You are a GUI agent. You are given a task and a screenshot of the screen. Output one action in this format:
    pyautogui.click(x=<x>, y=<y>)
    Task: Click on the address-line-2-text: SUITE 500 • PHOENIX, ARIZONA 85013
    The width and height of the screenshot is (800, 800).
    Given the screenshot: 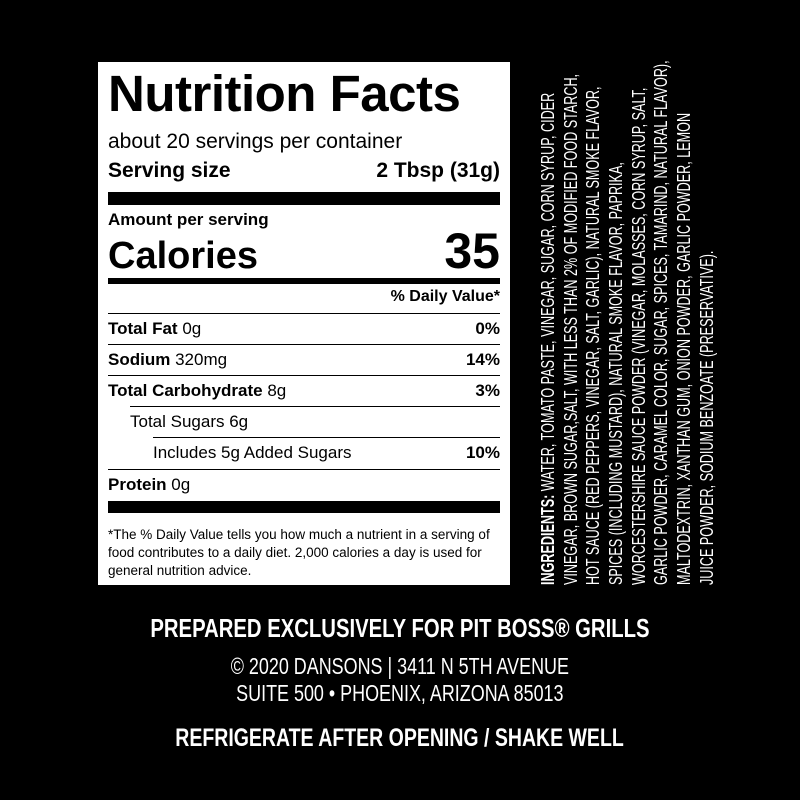 What is the action you would take?
    pyautogui.click(x=400, y=693)
    